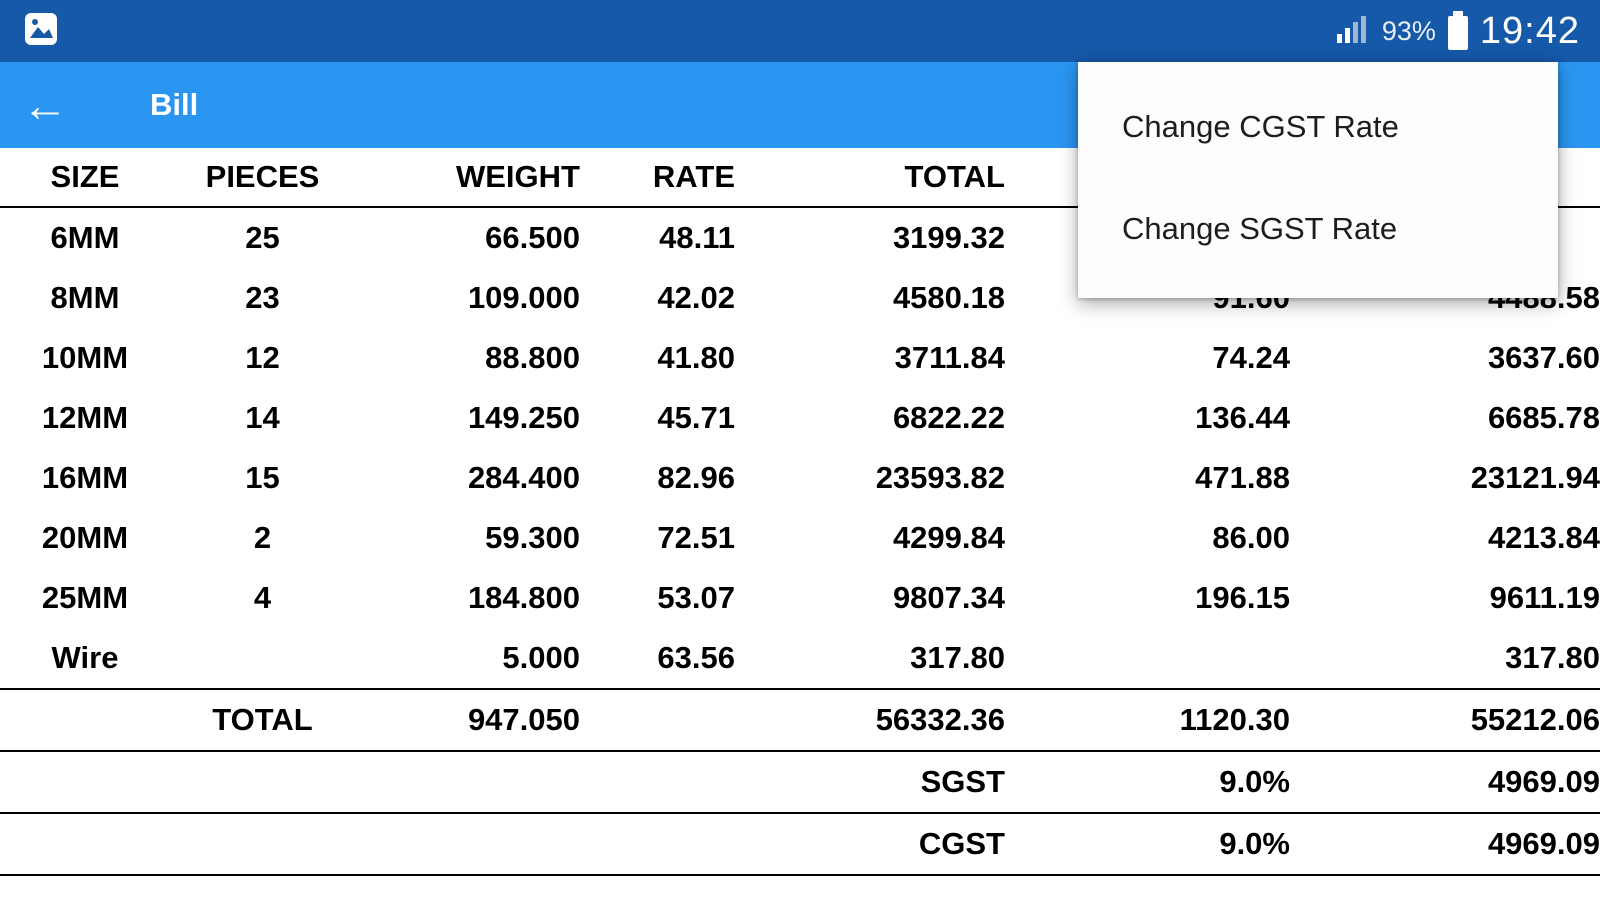  Describe the element at coordinates (800, 720) in the screenshot. I see `total-row: TOTAL 947.050 56332.36 1120.30 55212.06` at that location.